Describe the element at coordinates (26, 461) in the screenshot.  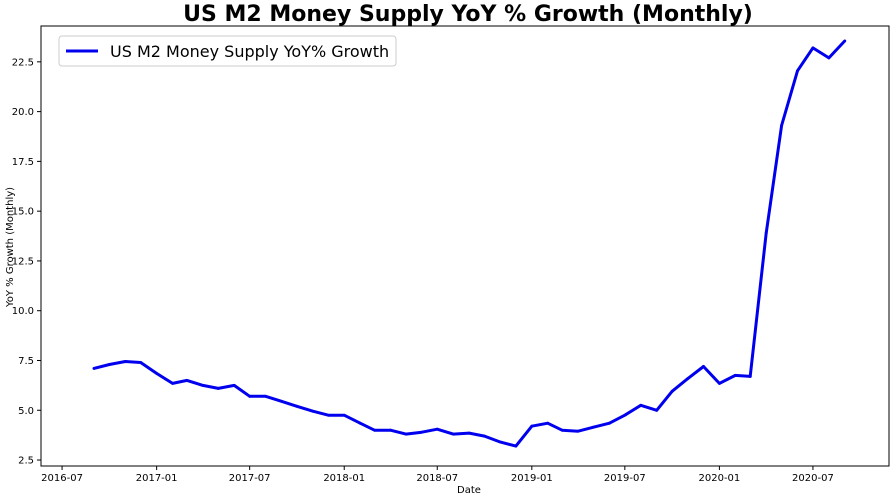
I see `y-tick-label: 2.5` at that location.